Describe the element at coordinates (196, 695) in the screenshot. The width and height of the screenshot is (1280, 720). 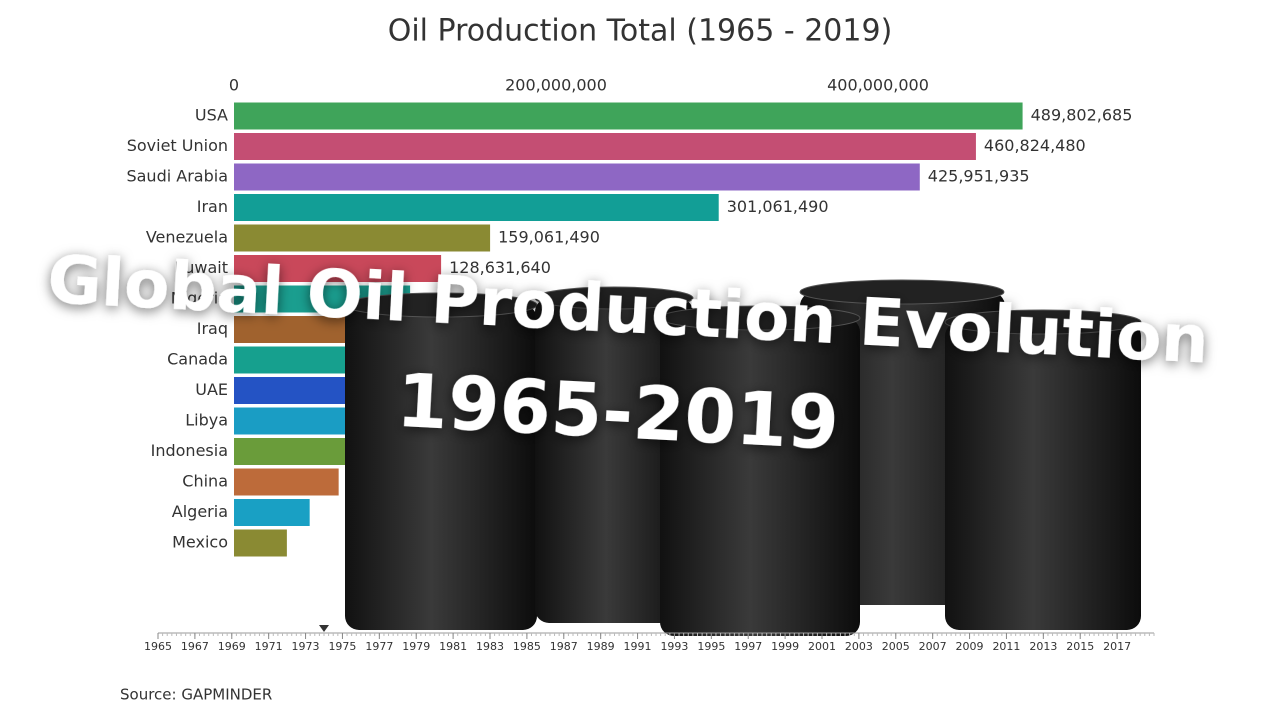
I see `source: Source: GAPMINDER` at that location.